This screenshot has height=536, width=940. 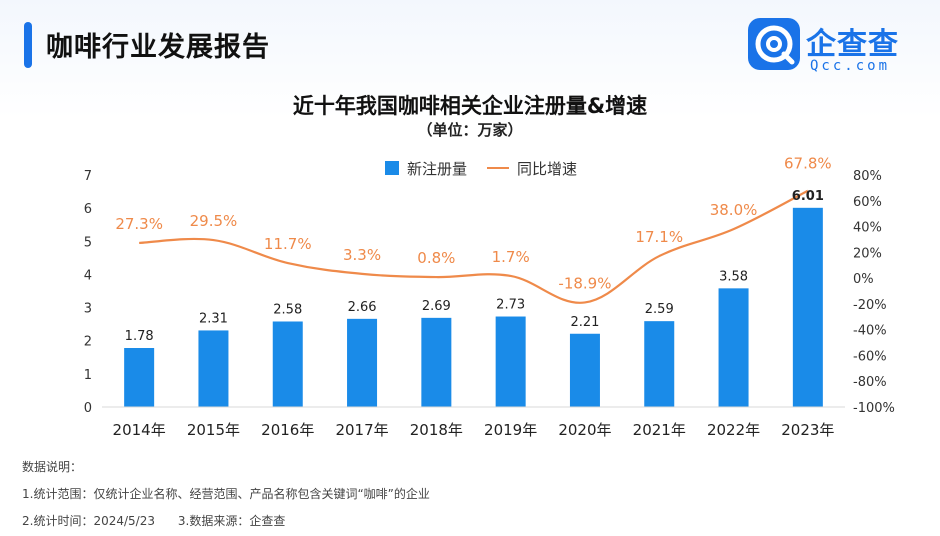 I want to click on y-right-tick-label: -60%, so click(x=870, y=356).